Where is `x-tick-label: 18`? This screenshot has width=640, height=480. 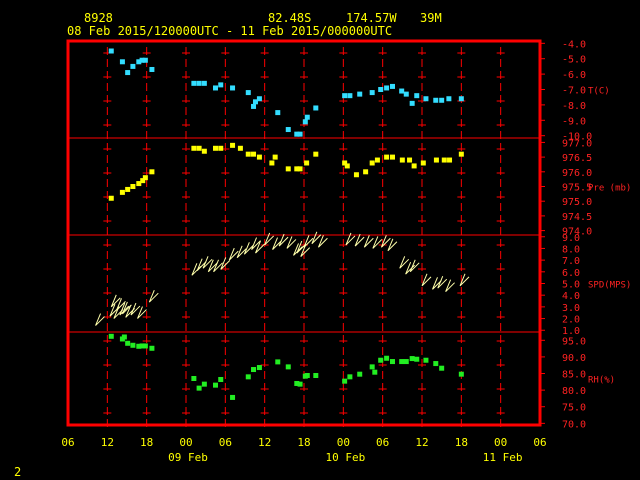
x-tick-label: 18 is located at coordinates (303, 442).